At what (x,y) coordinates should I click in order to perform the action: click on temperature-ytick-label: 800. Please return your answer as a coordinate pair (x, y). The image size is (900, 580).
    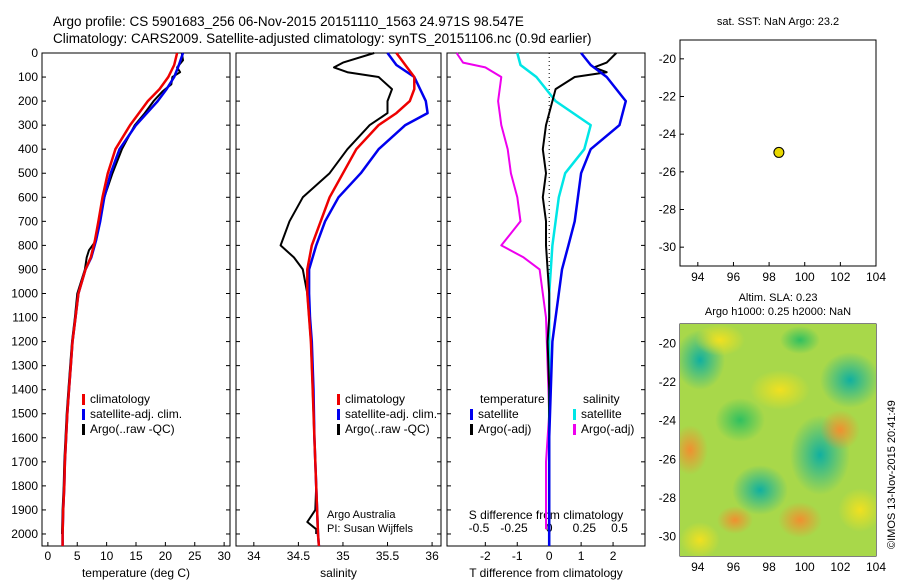
    Looking at the image, I should click on (28, 245).